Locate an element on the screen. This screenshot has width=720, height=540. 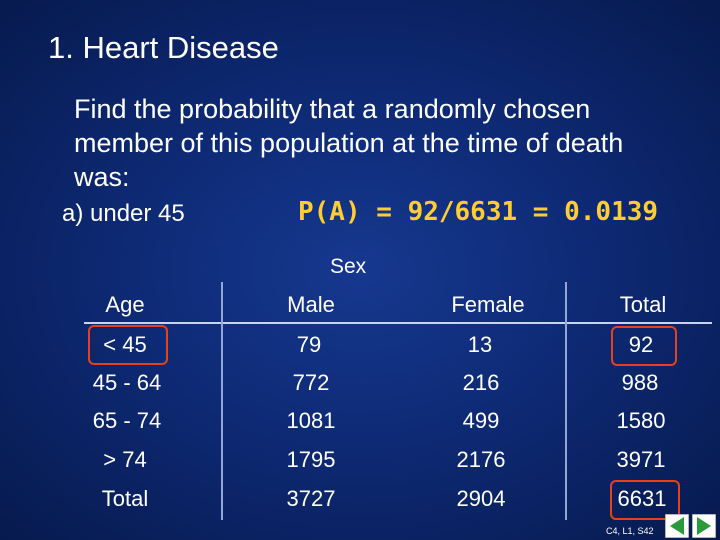
previous-slide-button is located at coordinates (677, 526).